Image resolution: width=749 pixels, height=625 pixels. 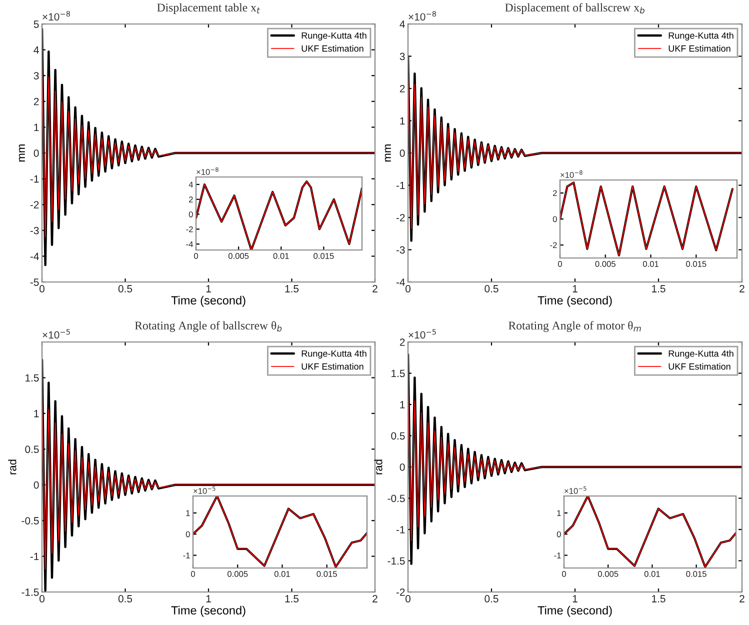 I want to click on chart-title: Displacement table x$_{t}$, so click(x=208, y=8).